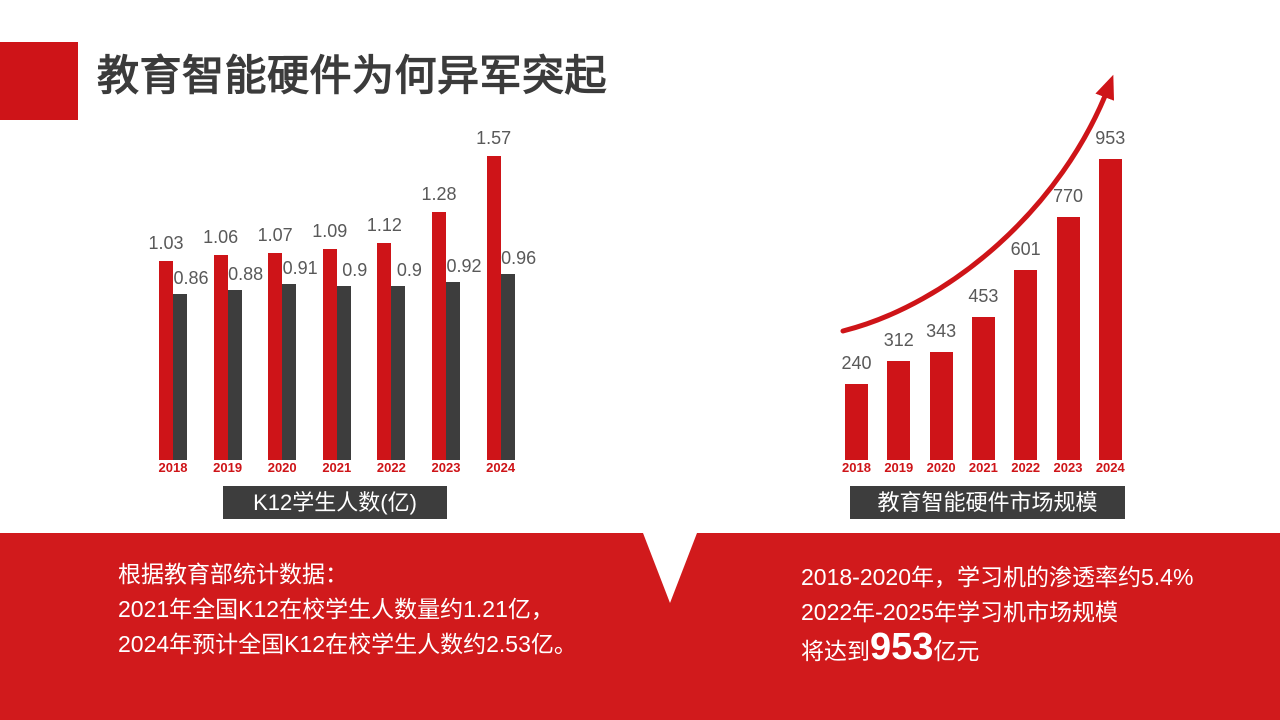 This screenshot has width=1280, height=720. What do you see at coordinates (347, 644) in the screenshot?
I see `footer-left-line-3: 2024年预计全国K12在校学生人数约2.53亿。` at bounding box center [347, 644].